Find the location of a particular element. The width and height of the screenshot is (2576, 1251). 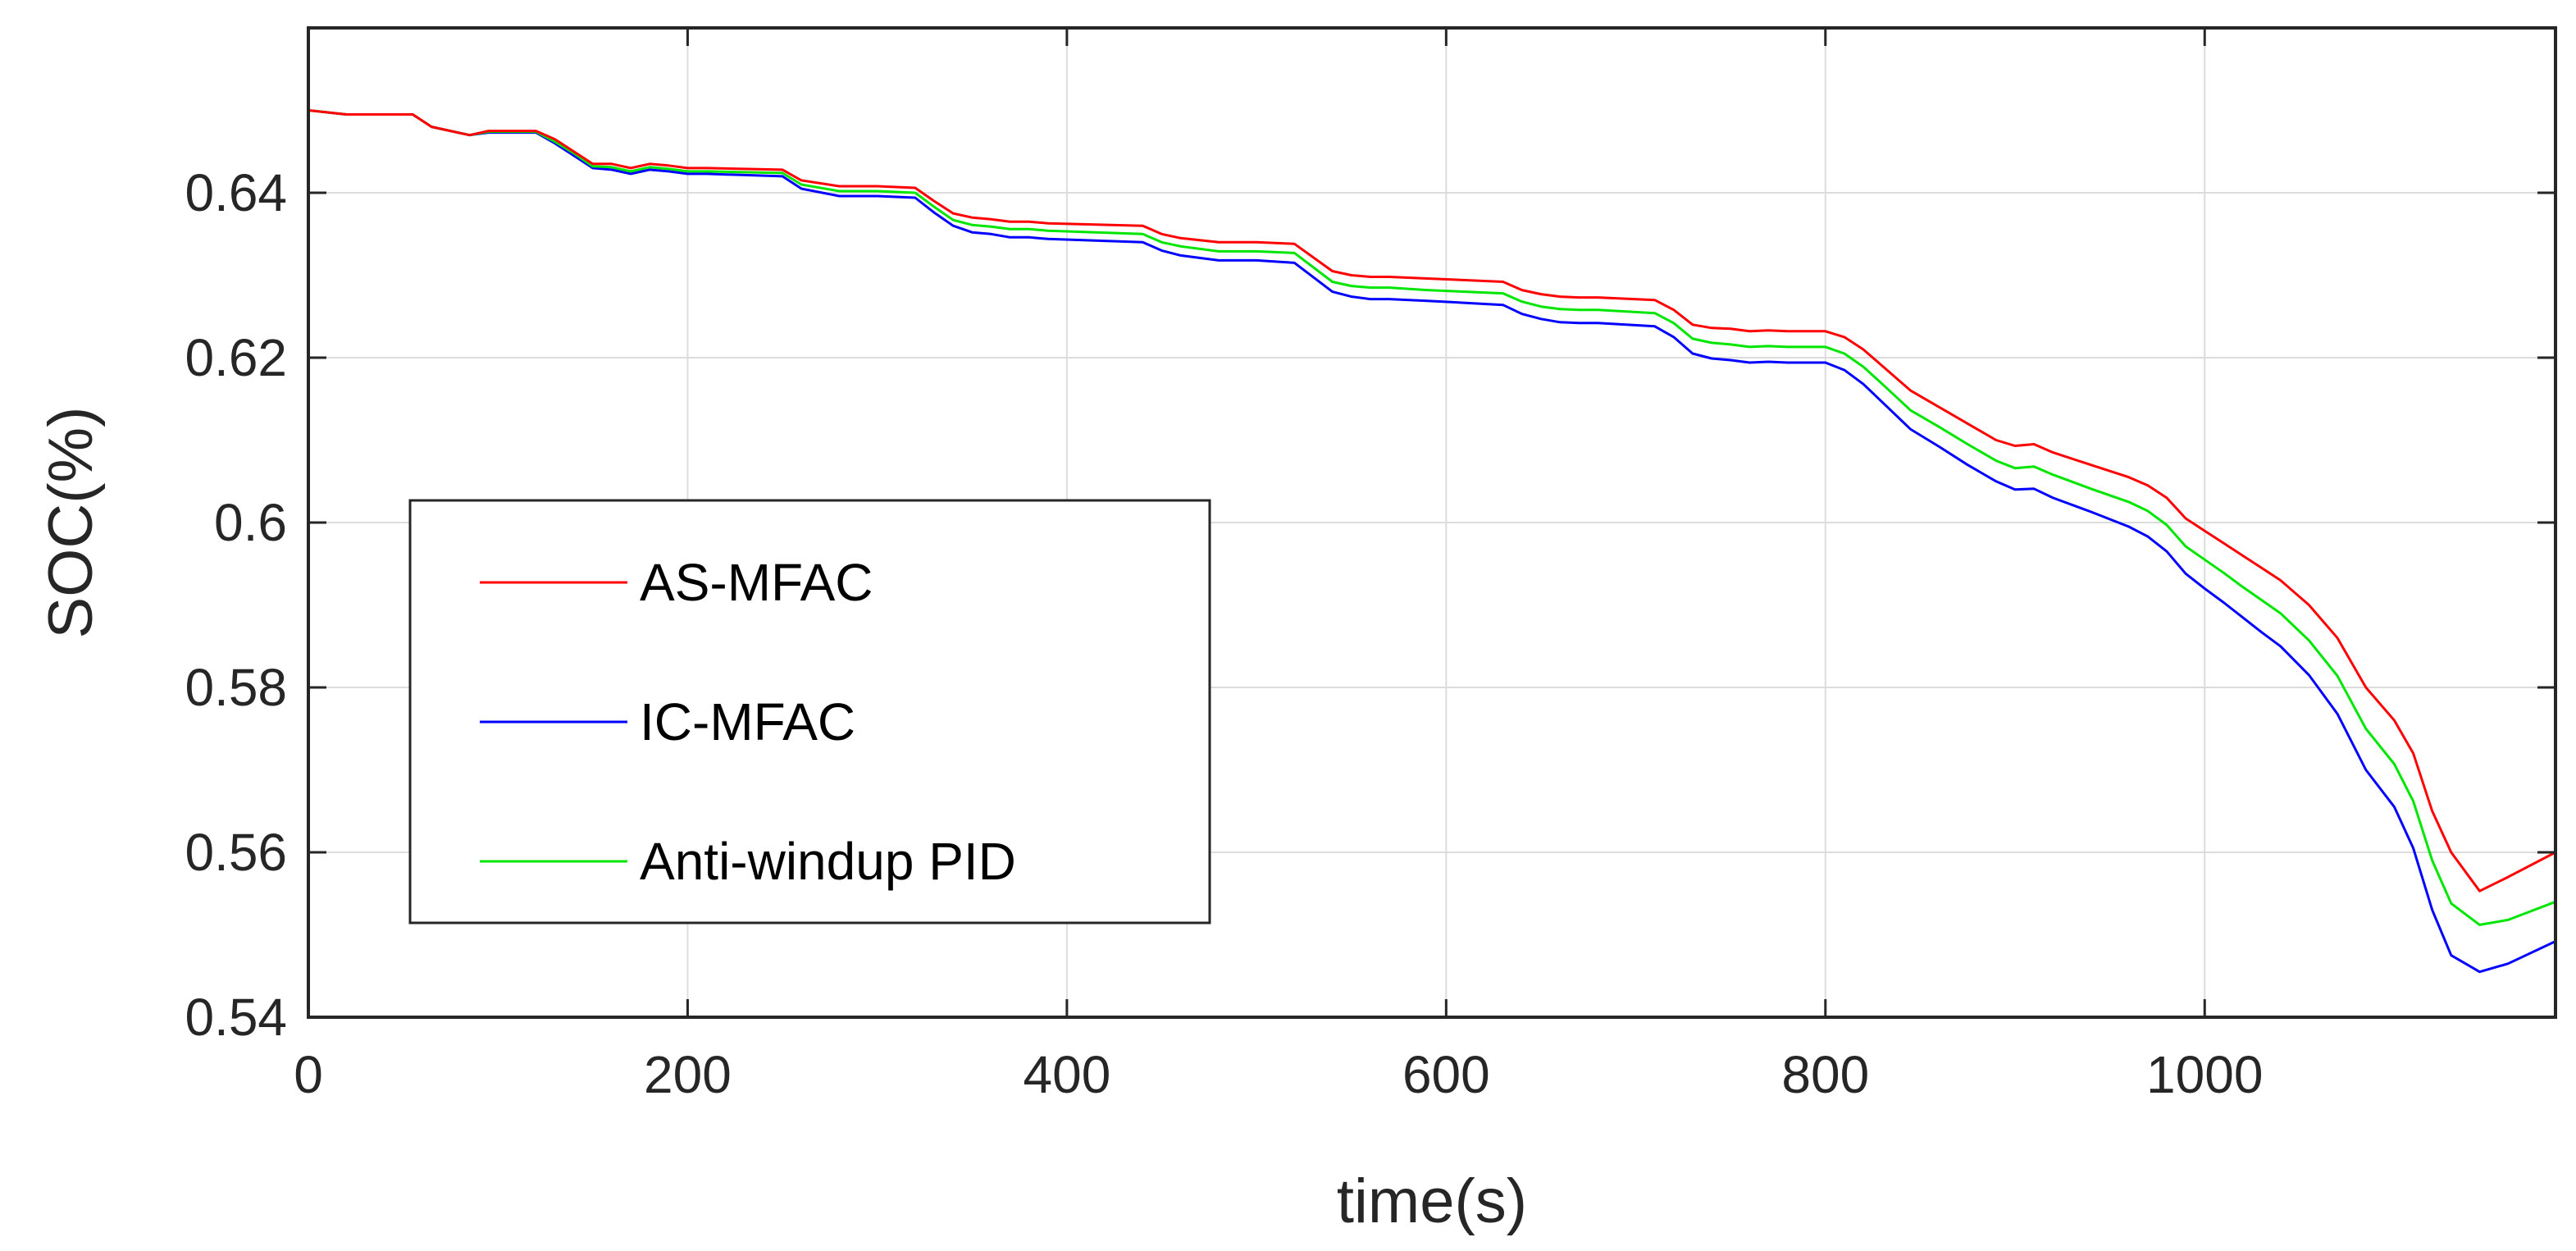

y-tick-label: 0.54 is located at coordinates (236, 1018).